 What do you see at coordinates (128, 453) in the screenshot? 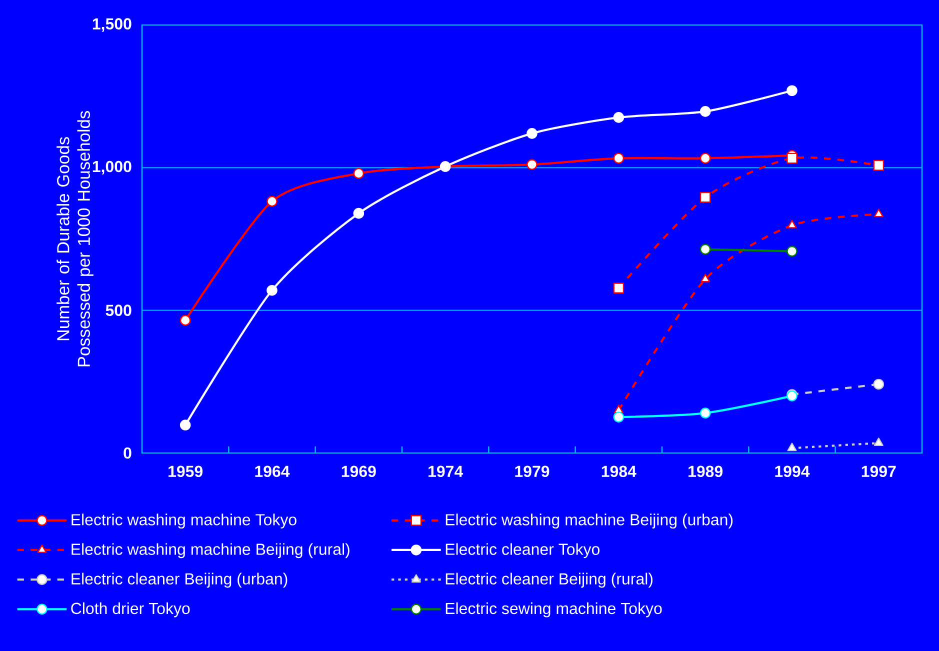
I see `y-tick-label: 0` at bounding box center [128, 453].